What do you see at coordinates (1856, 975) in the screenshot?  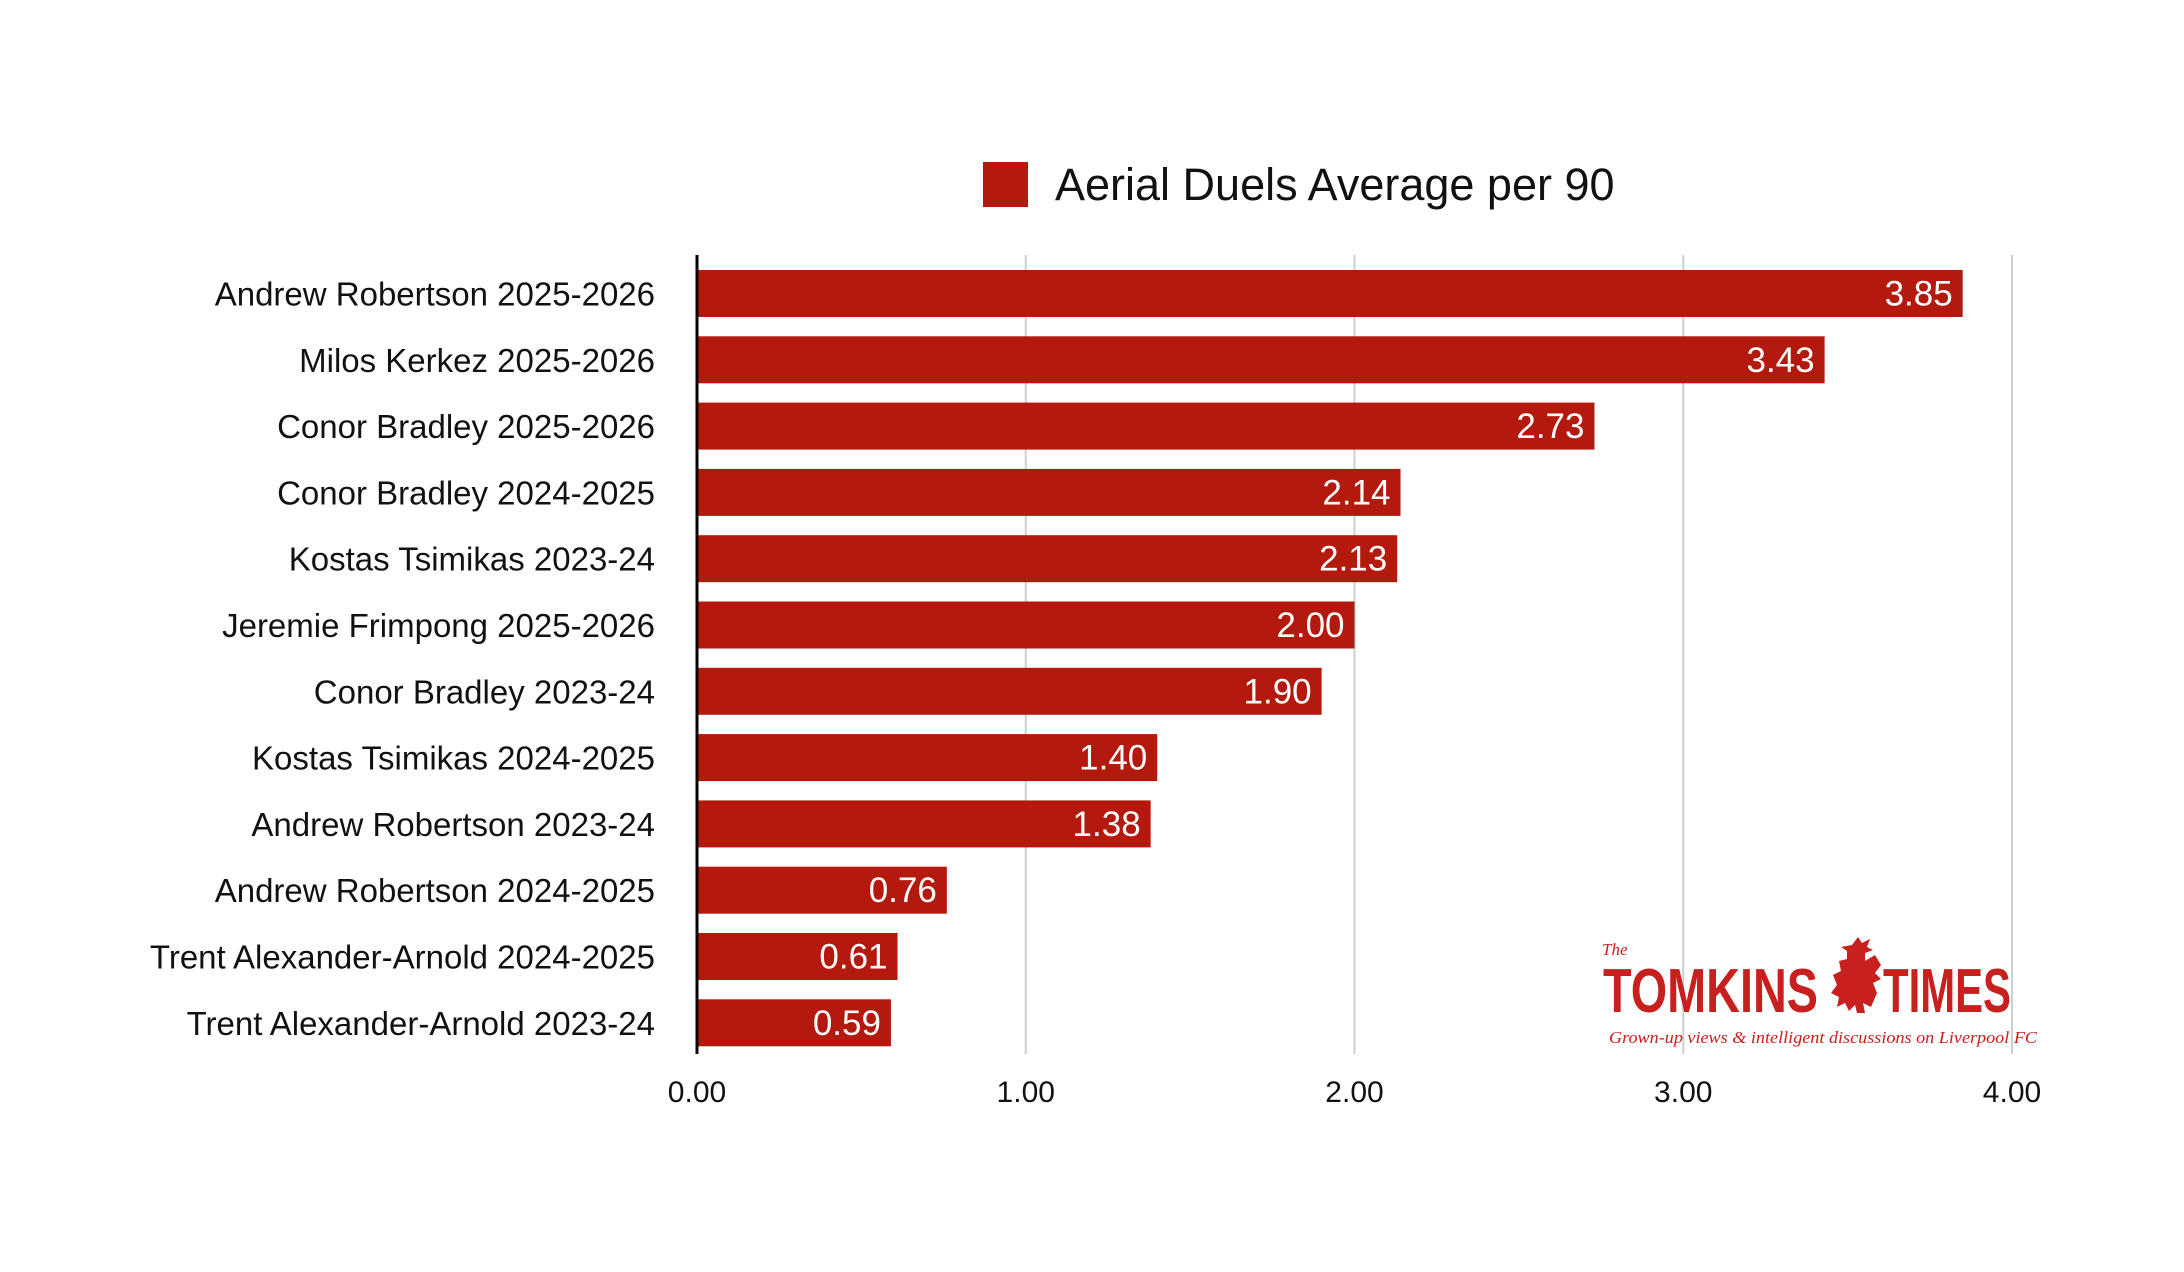 I see `liver-bird-icon` at bounding box center [1856, 975].